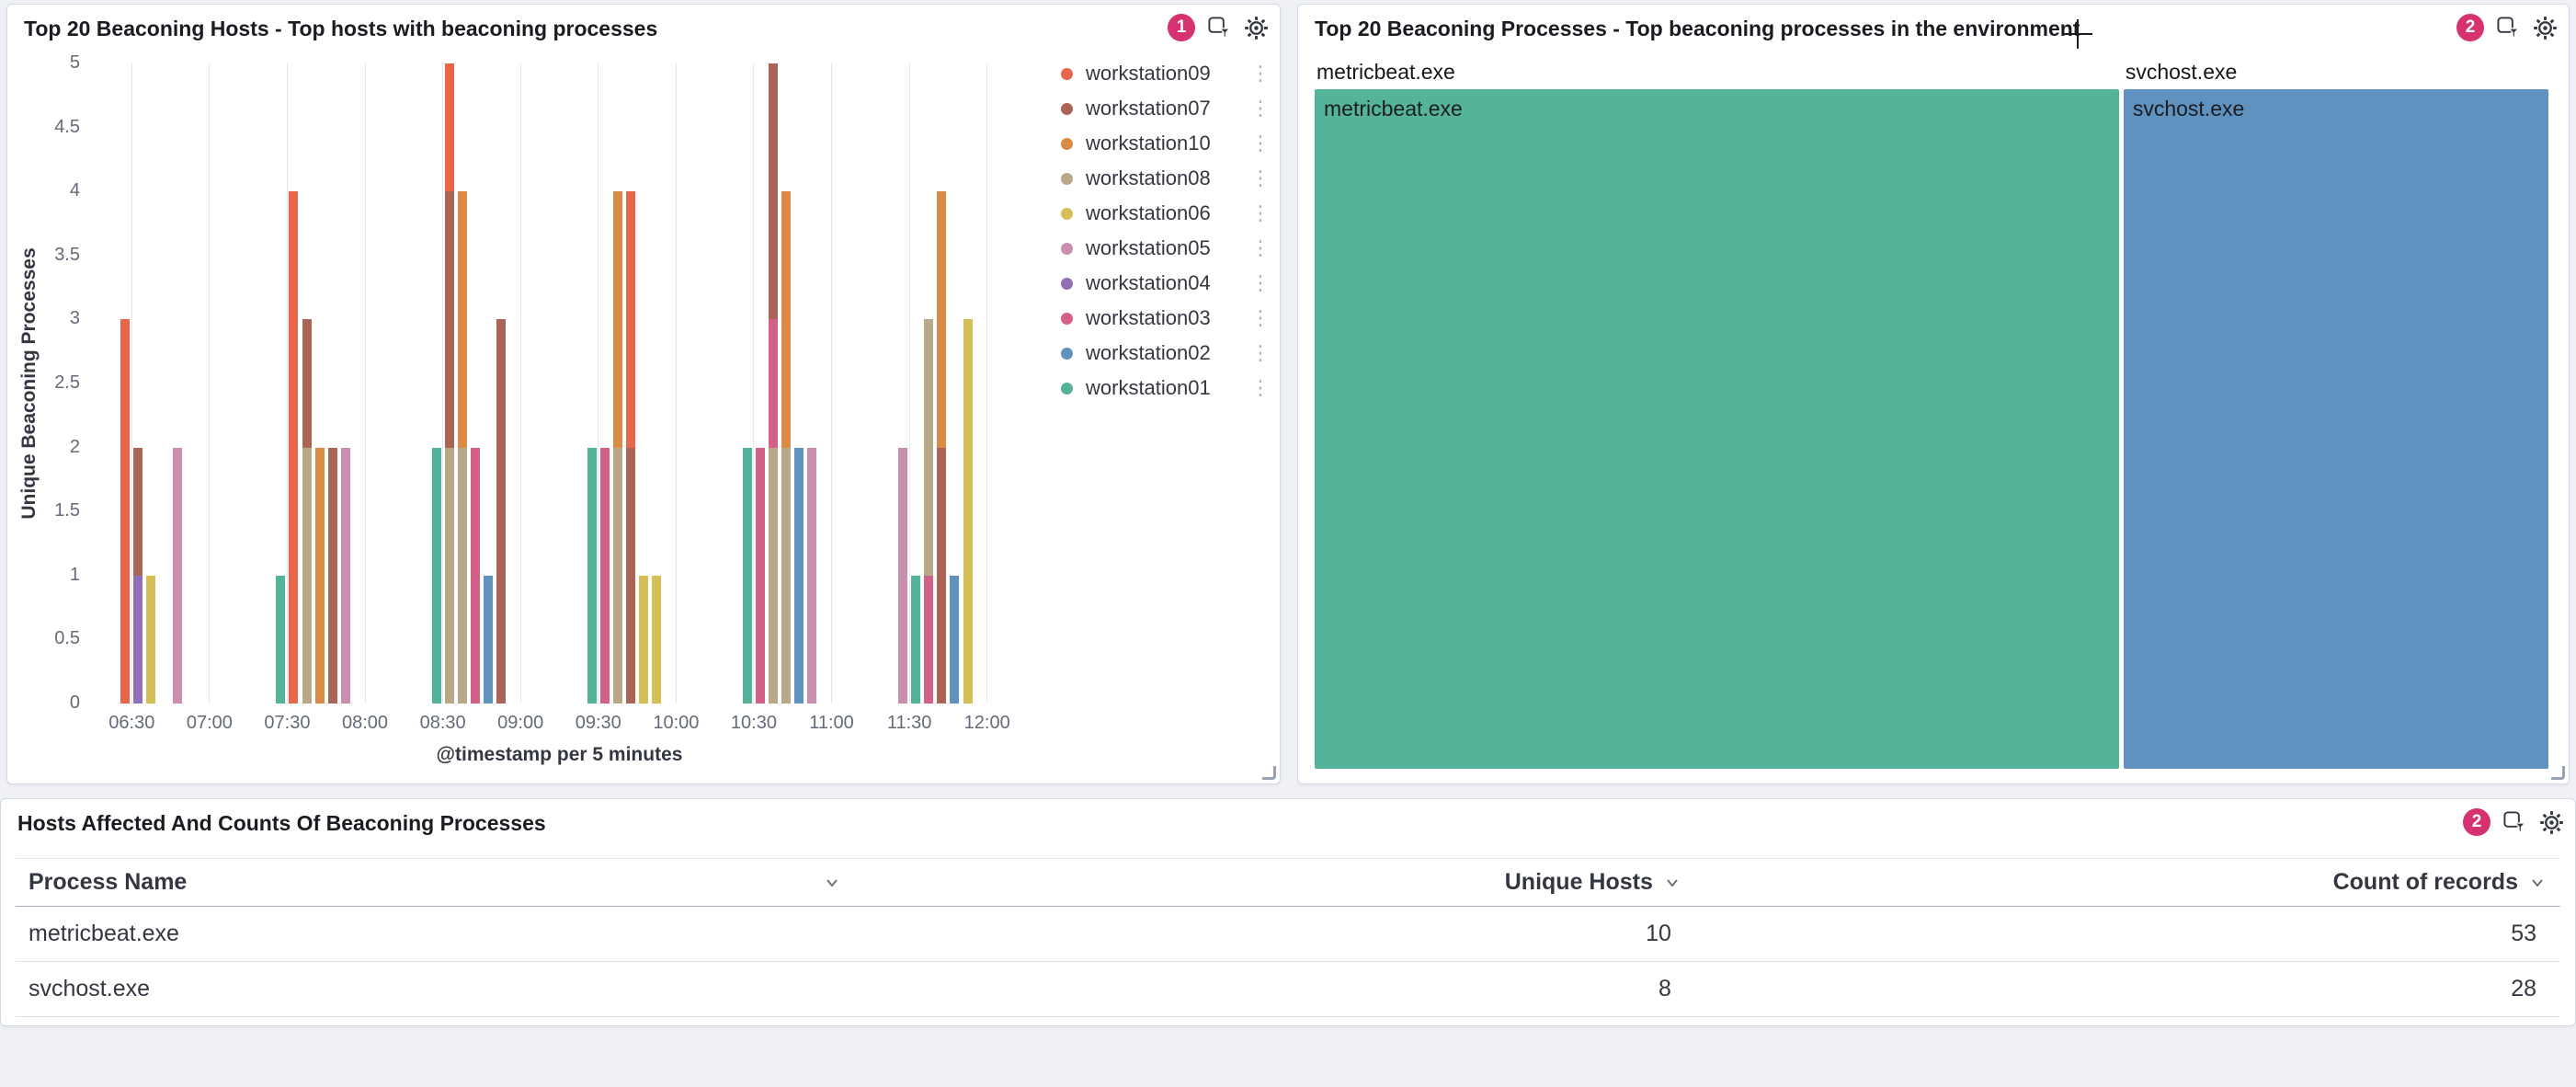  Describe the element at coordinates (1168, 73) in the screenshot. I see `legend-item: workstation09 ⋮` at that location.